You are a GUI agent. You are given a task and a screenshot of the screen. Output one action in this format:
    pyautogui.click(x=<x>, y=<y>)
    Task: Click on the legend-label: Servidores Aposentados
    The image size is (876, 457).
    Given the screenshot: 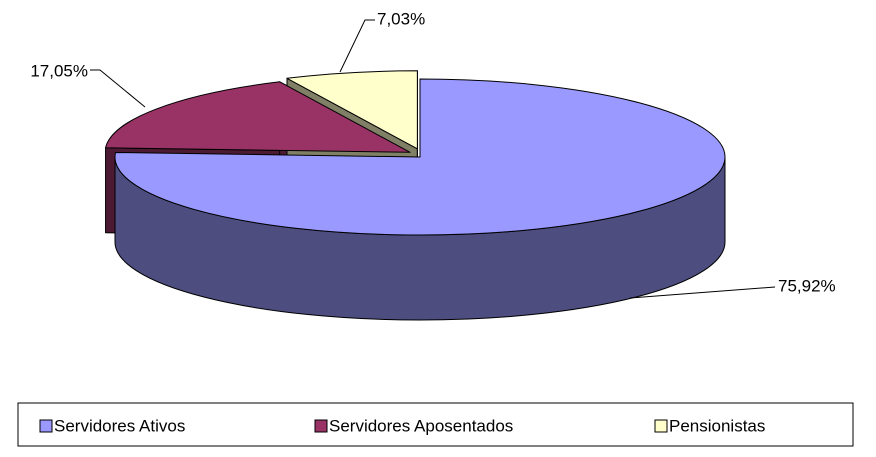 What is the action you would take?
    pyautogui.click(x=421, y=425)
    